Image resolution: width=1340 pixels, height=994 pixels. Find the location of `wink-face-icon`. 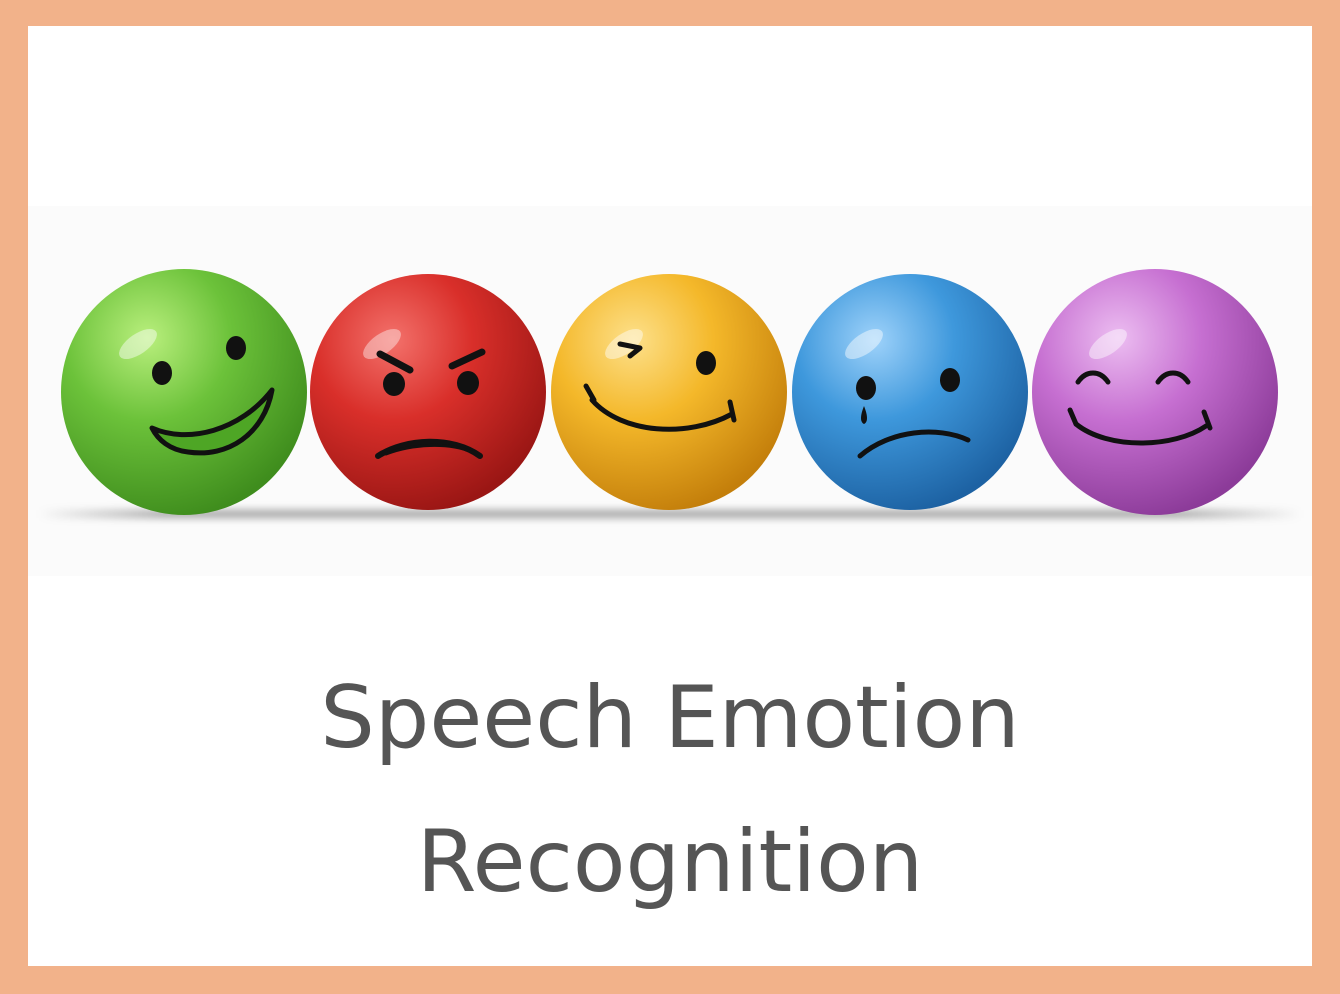

wink-face-icon is located at coordinates (669, 392).